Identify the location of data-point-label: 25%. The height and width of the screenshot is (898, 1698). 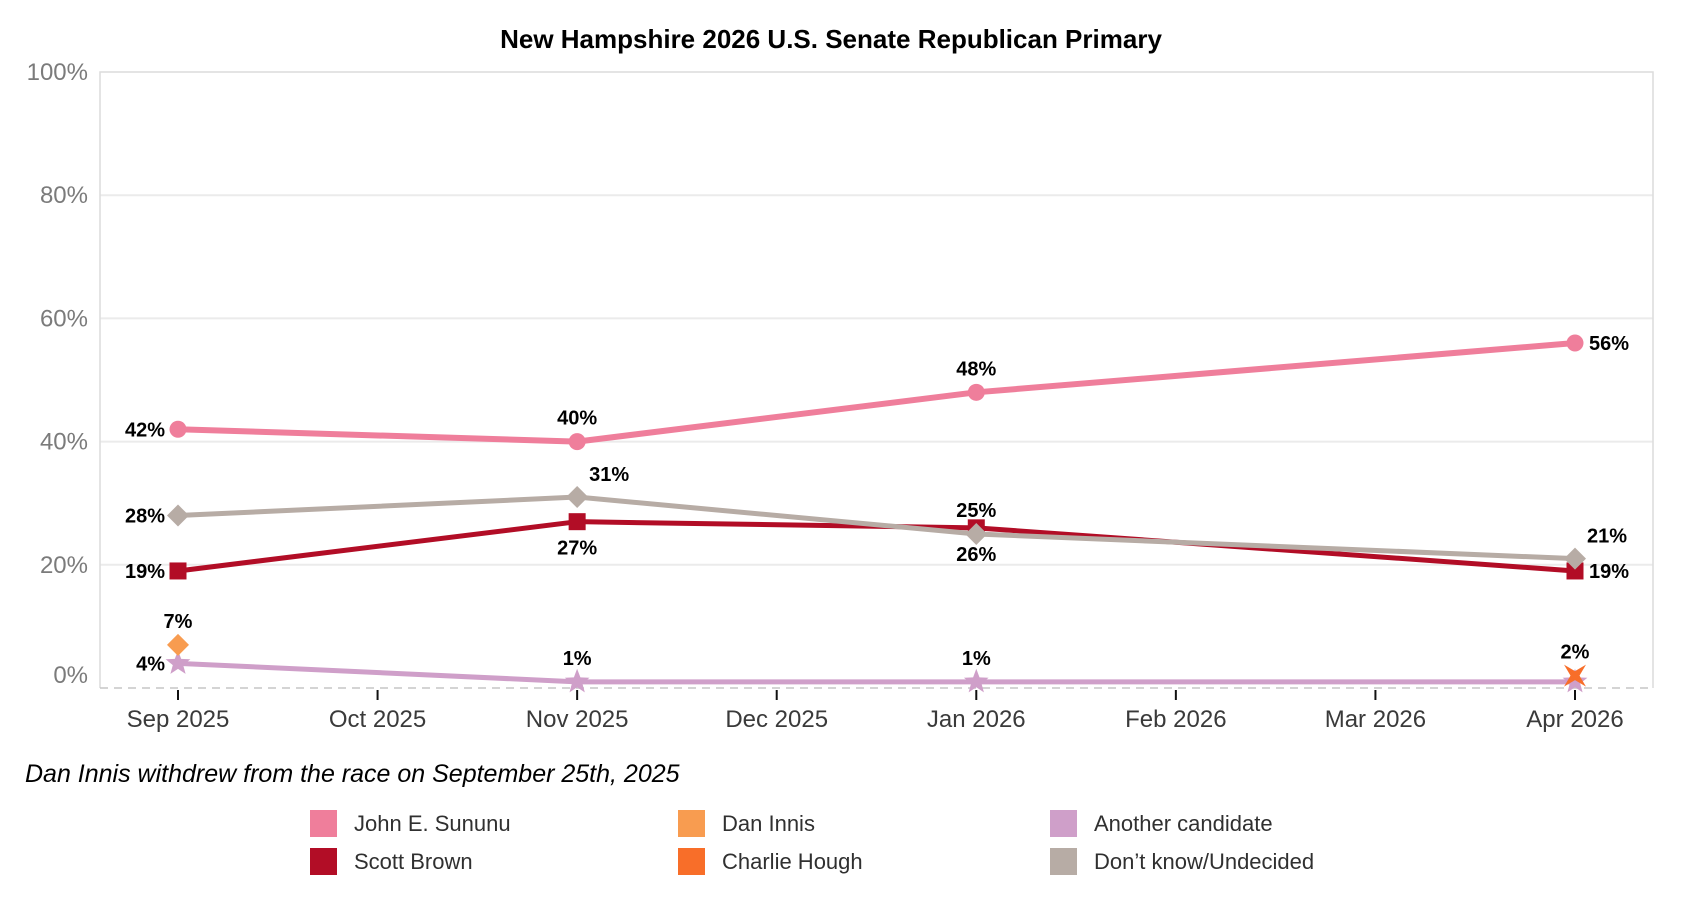
(976, 511).